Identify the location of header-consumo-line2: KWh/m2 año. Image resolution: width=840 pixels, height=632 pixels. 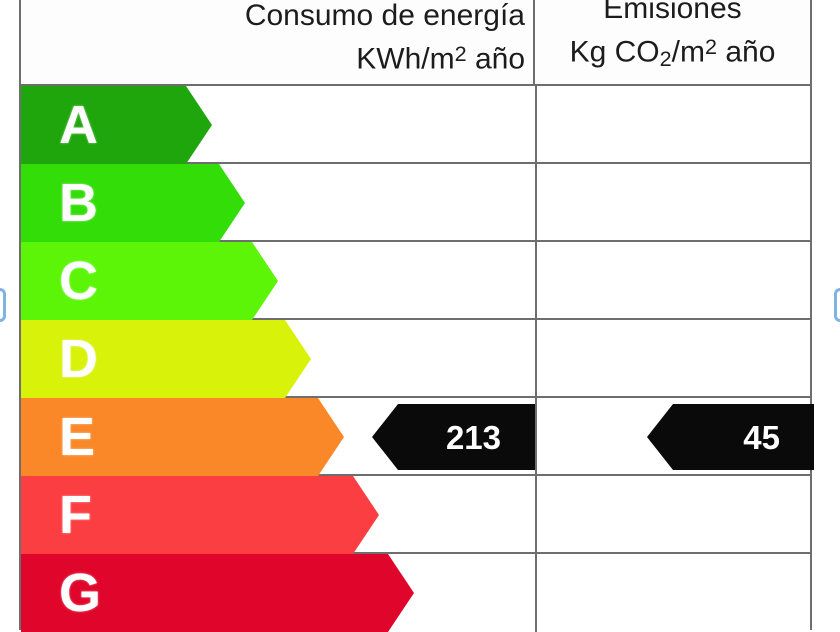
(440, 56).